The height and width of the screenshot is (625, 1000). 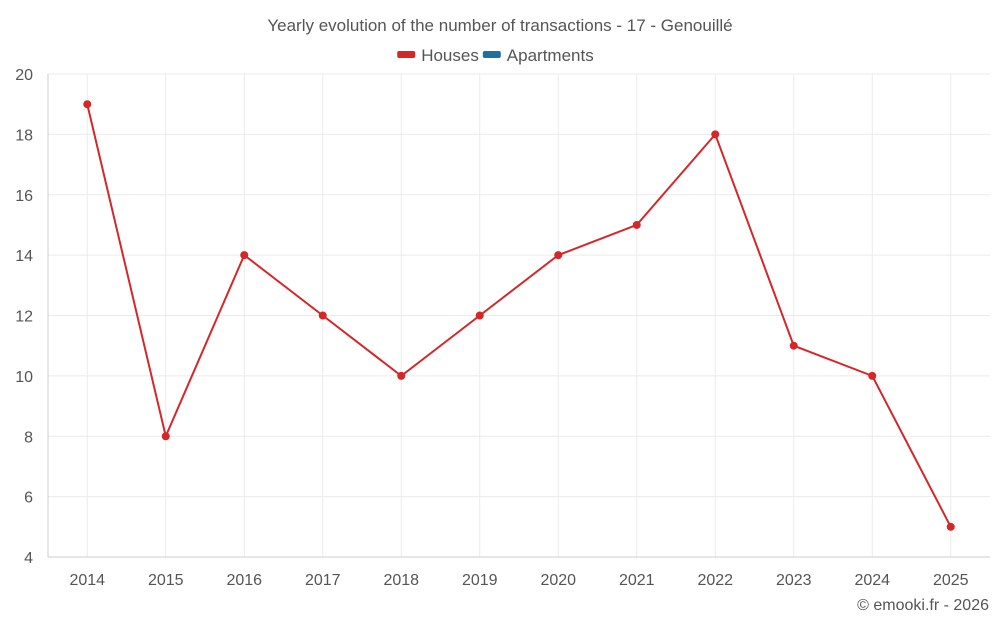 I want to click on y-tick-label: 20, so click(x=24, y=75).